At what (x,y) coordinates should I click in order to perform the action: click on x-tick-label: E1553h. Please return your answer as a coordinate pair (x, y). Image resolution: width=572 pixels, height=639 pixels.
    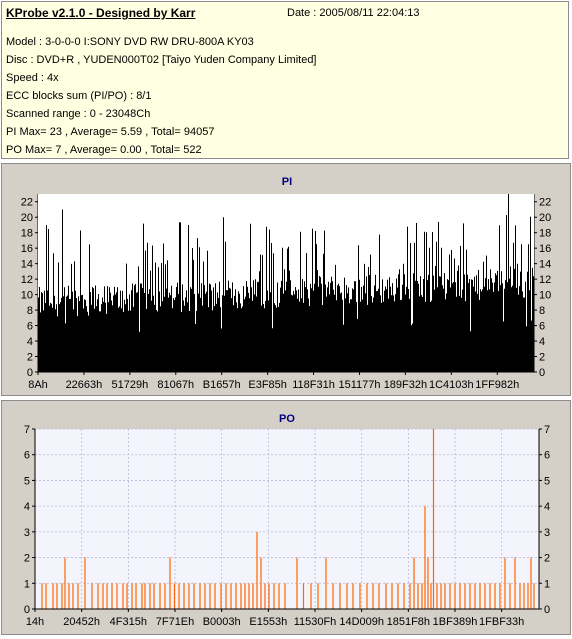
    Looking at the image, I should click on (268, 622).